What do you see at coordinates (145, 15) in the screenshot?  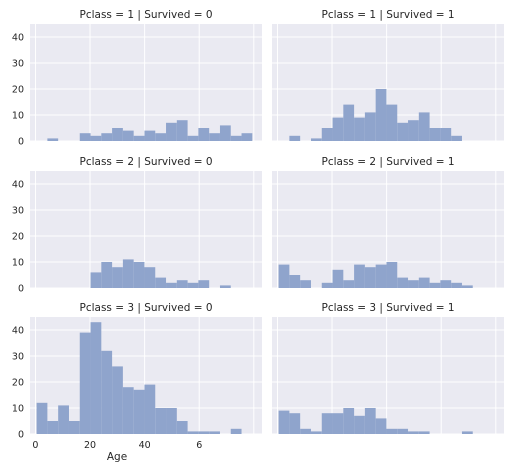 I see `panel-title: Pclass = 1 | Survived = 0` at bounding box center [145, 15].